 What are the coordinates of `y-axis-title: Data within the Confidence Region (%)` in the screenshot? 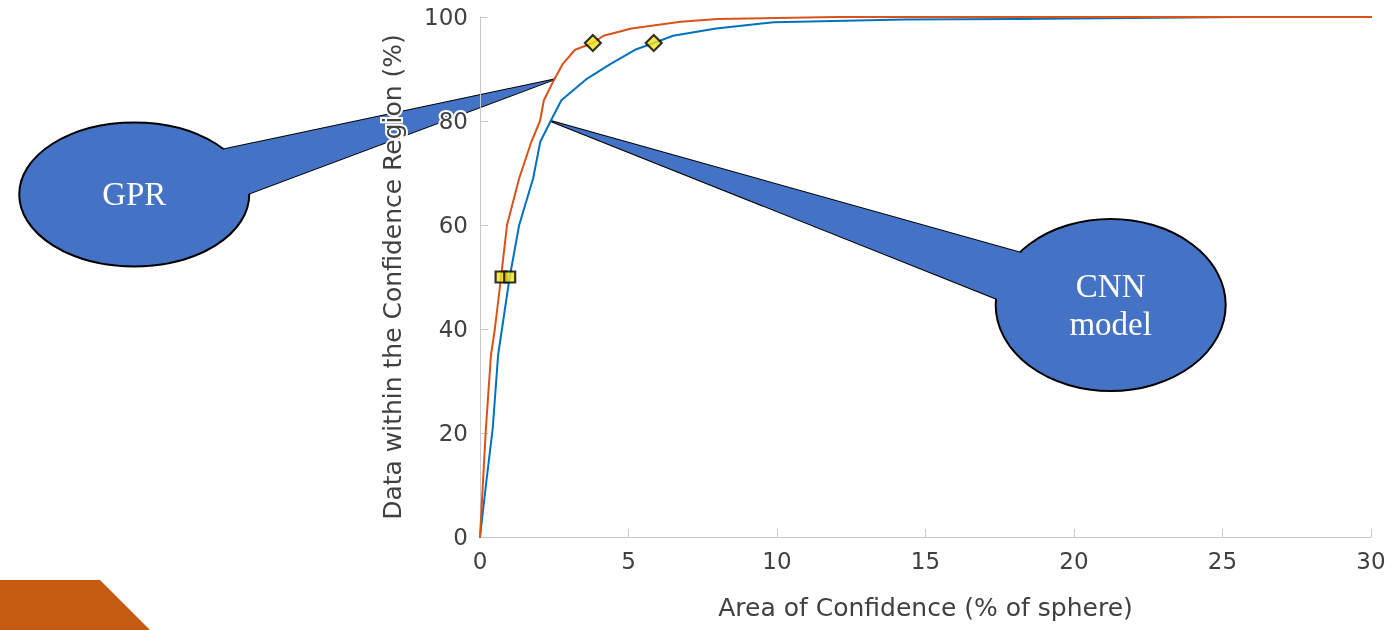 It's located at (392, 277).